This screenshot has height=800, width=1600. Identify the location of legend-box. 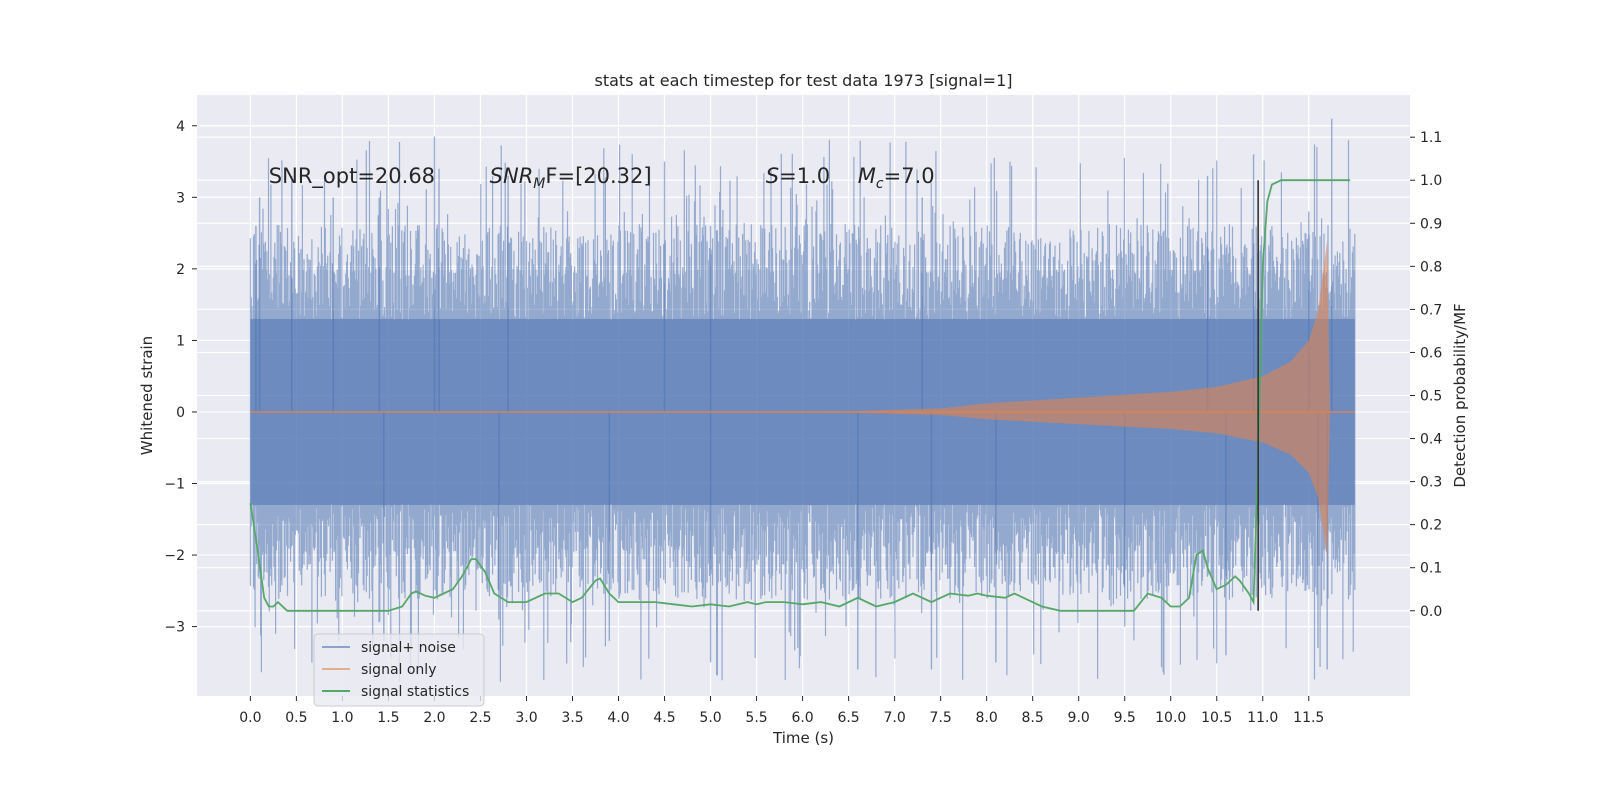
(399, 670).